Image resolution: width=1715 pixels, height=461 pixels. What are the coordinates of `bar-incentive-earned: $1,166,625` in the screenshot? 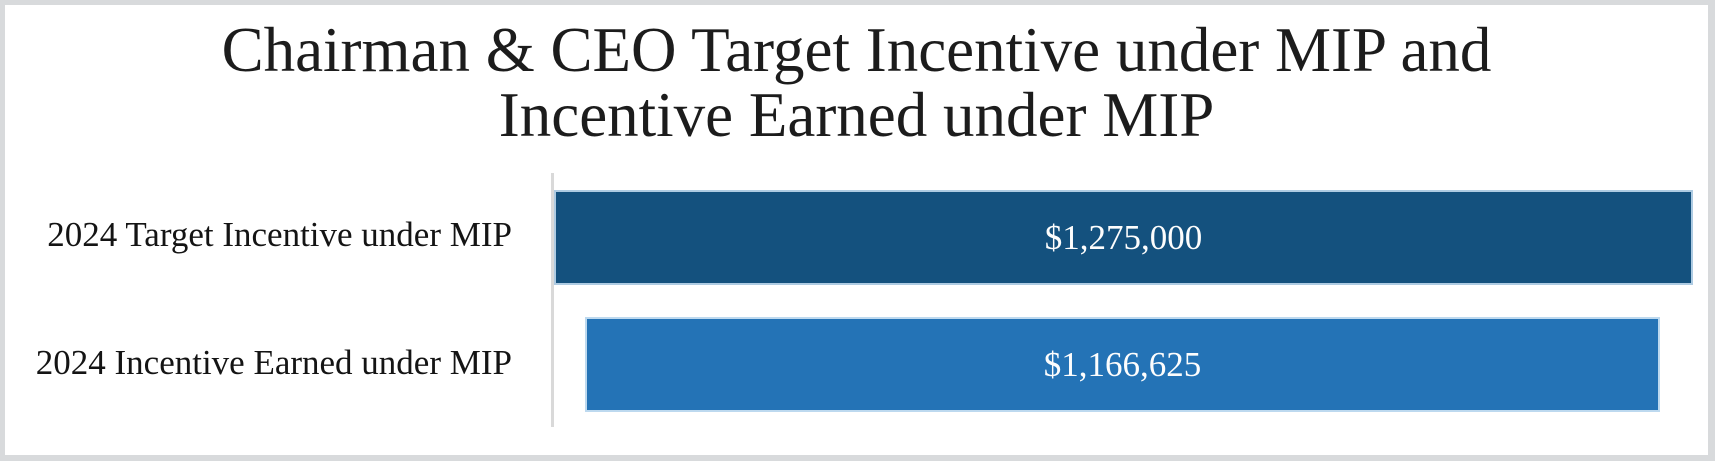 It's located at (1122, 364).